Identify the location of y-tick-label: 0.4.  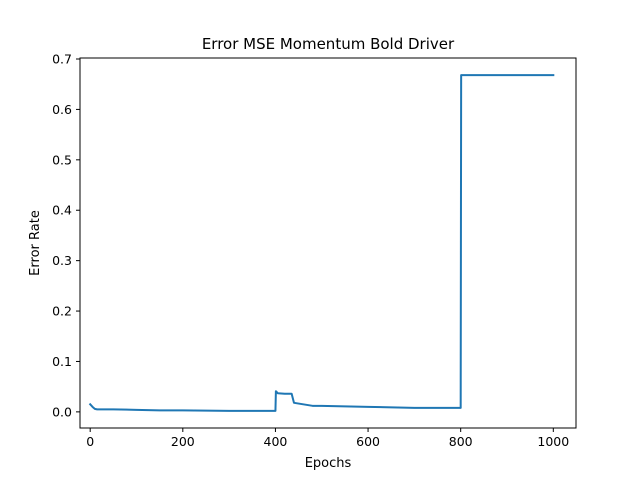
(62, 210).